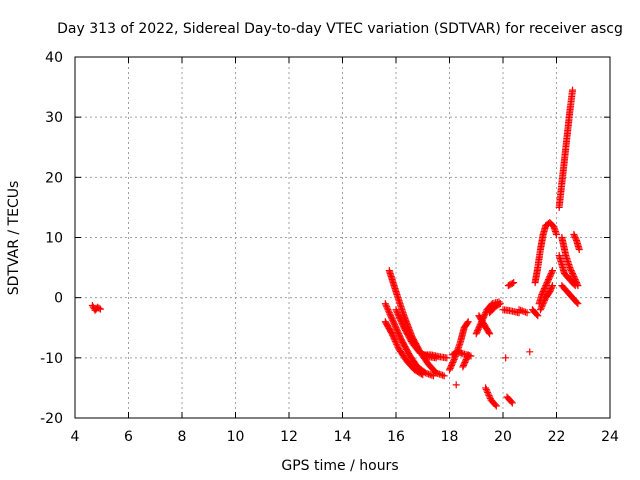 The height and width of the screenshot is (480, 640). What do you see at coordinates (289, 437) in the screenshot?
I see `x-tick-label: 12` at bounding box center [289, 437].